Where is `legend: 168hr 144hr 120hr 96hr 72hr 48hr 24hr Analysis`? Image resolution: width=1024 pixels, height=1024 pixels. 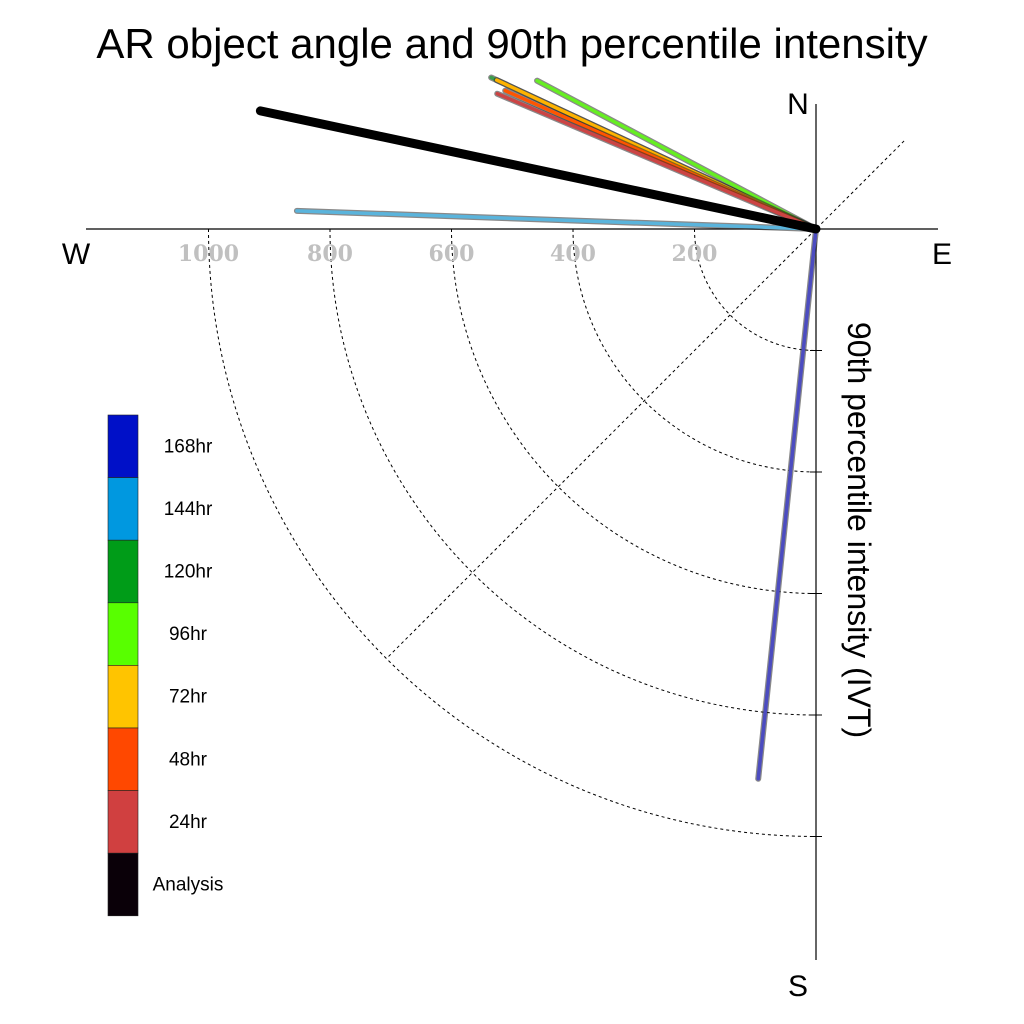
legend: 168hr 144hr 120hr 96hr 72hr 48hr 24hr Analysis is located at coordinates (165, 665).